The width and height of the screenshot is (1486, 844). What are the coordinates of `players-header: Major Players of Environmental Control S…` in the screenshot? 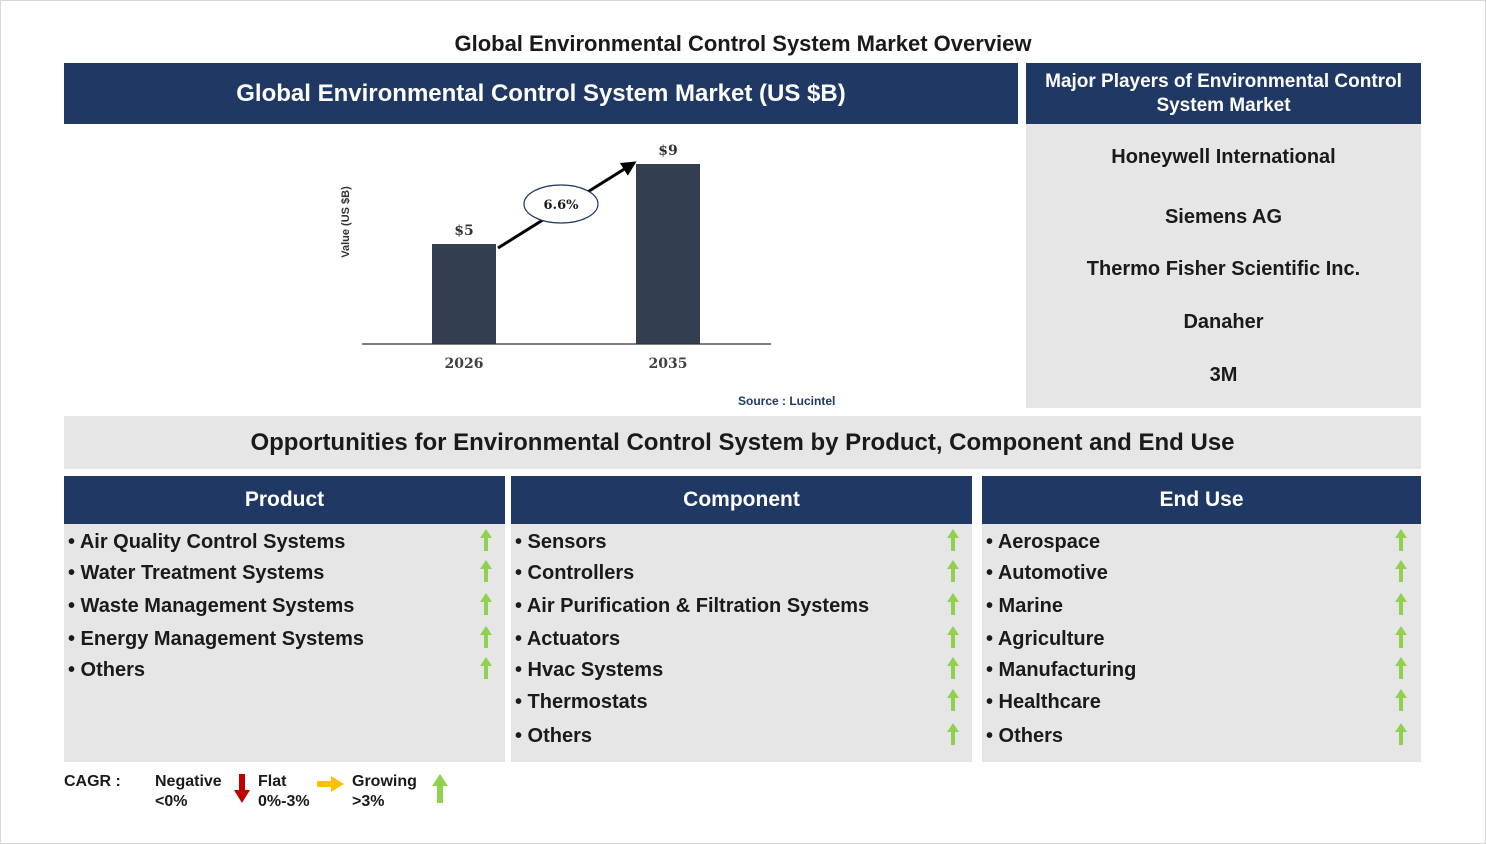 It's located at (1223, 93).